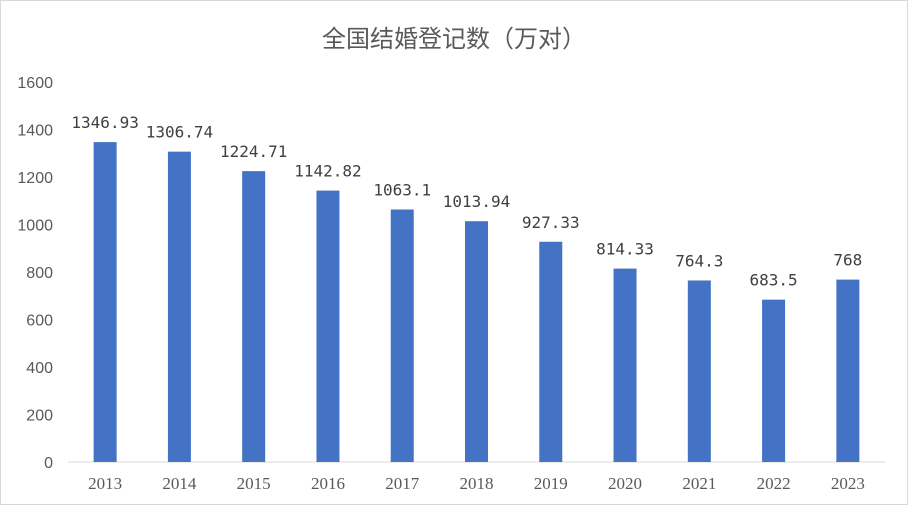  What do you see at coordinates (476, 341) in the screenshot?
I see `bar-2018` at bounding box center [476, 341].